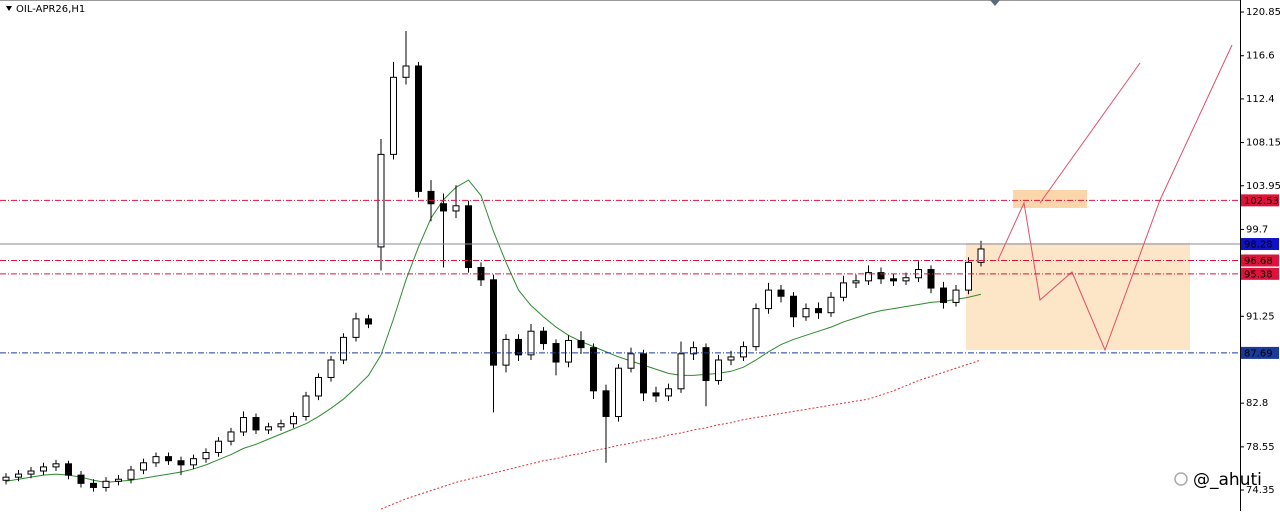  I want to click on projection-line, so click(1090, 133).